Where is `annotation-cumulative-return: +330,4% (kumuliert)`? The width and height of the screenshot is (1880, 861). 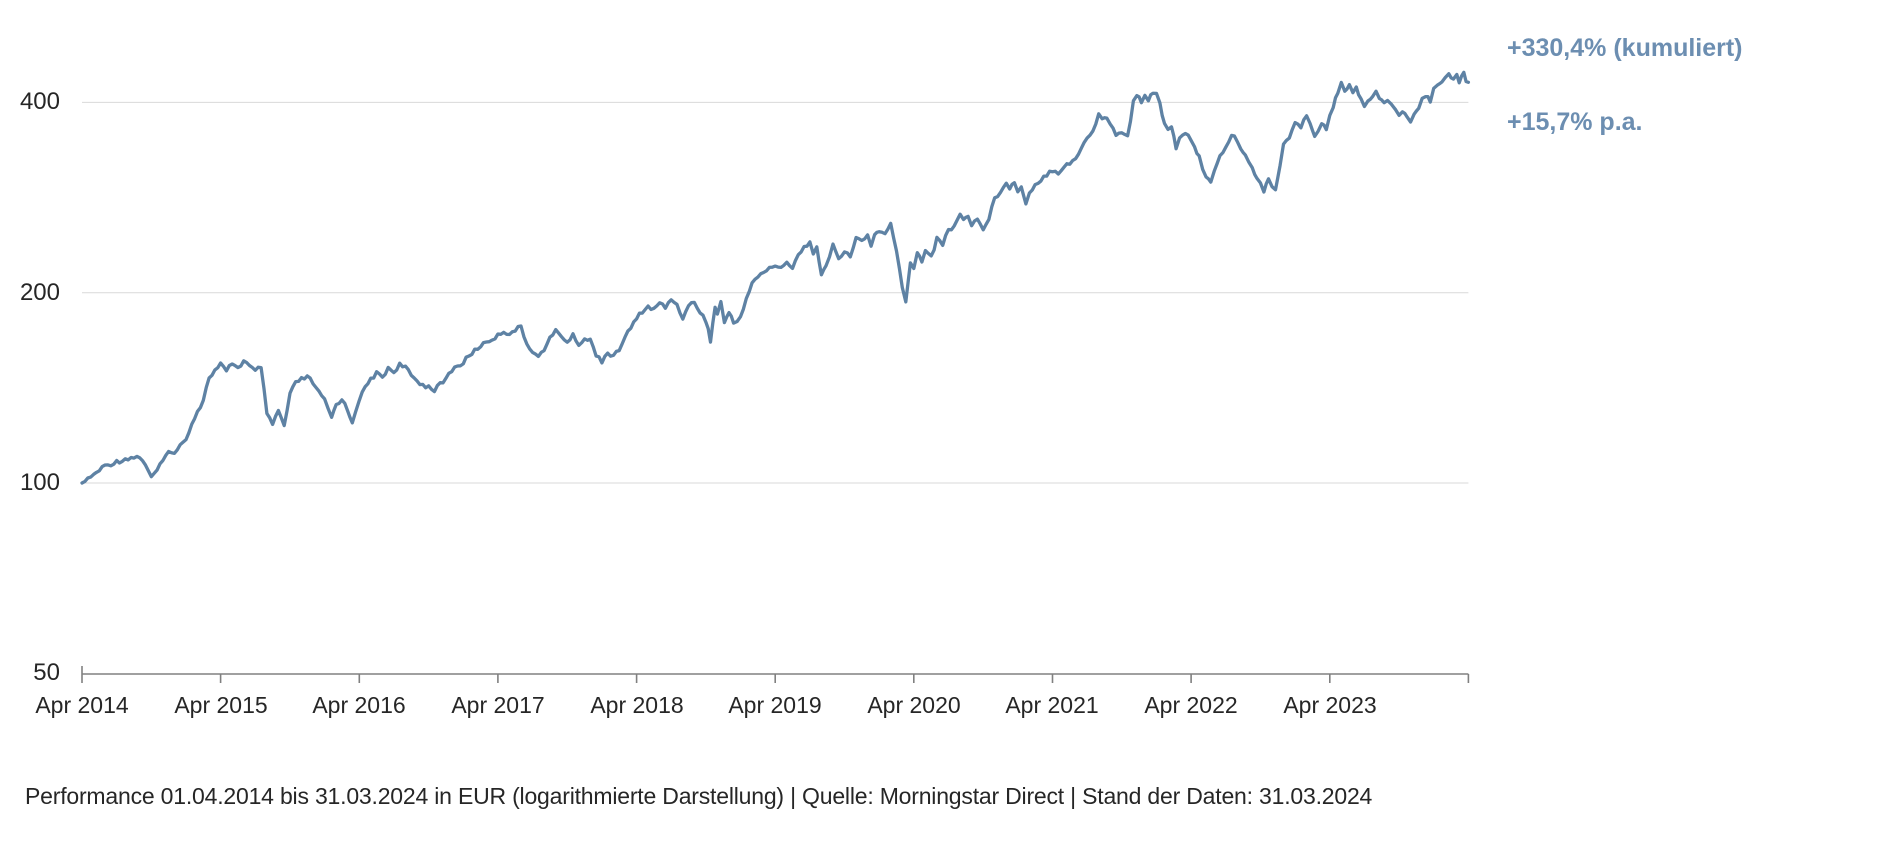 annotation-cumulative-return: +330,4% (kumuliert) is located at coordinates (1625, 48).